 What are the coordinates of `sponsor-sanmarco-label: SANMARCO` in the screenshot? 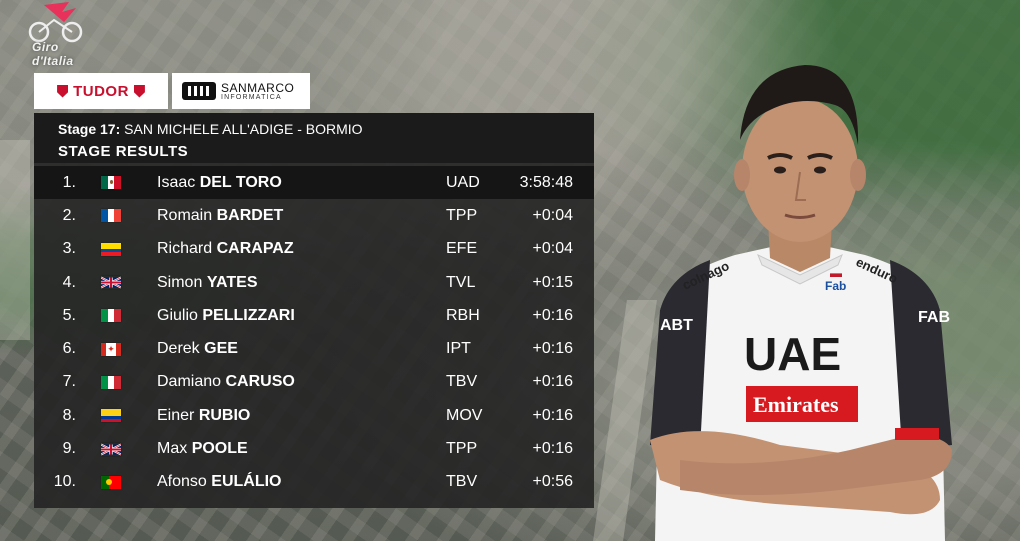 It's located at (258, 87).